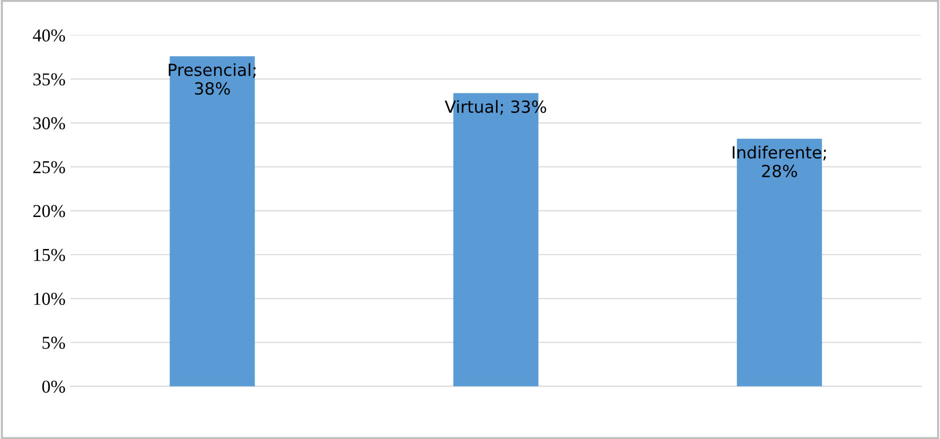 The image size is (940, 439). I want to click on y-tick-label: 30%, so click(49, 123).